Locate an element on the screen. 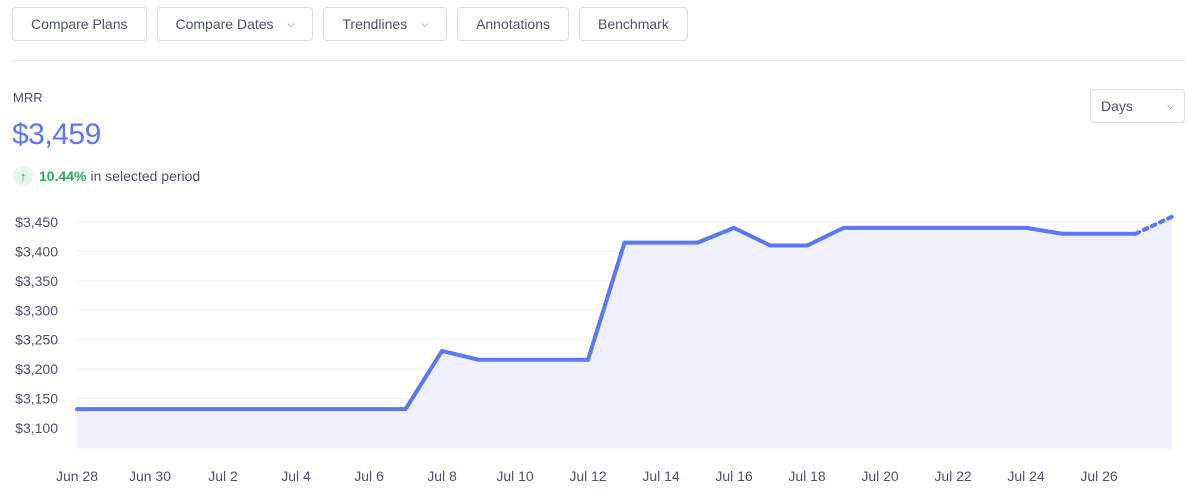 The height and width of the screenshot is (490, 1200). metric-label: MRR is located at coordinates (28, 97).